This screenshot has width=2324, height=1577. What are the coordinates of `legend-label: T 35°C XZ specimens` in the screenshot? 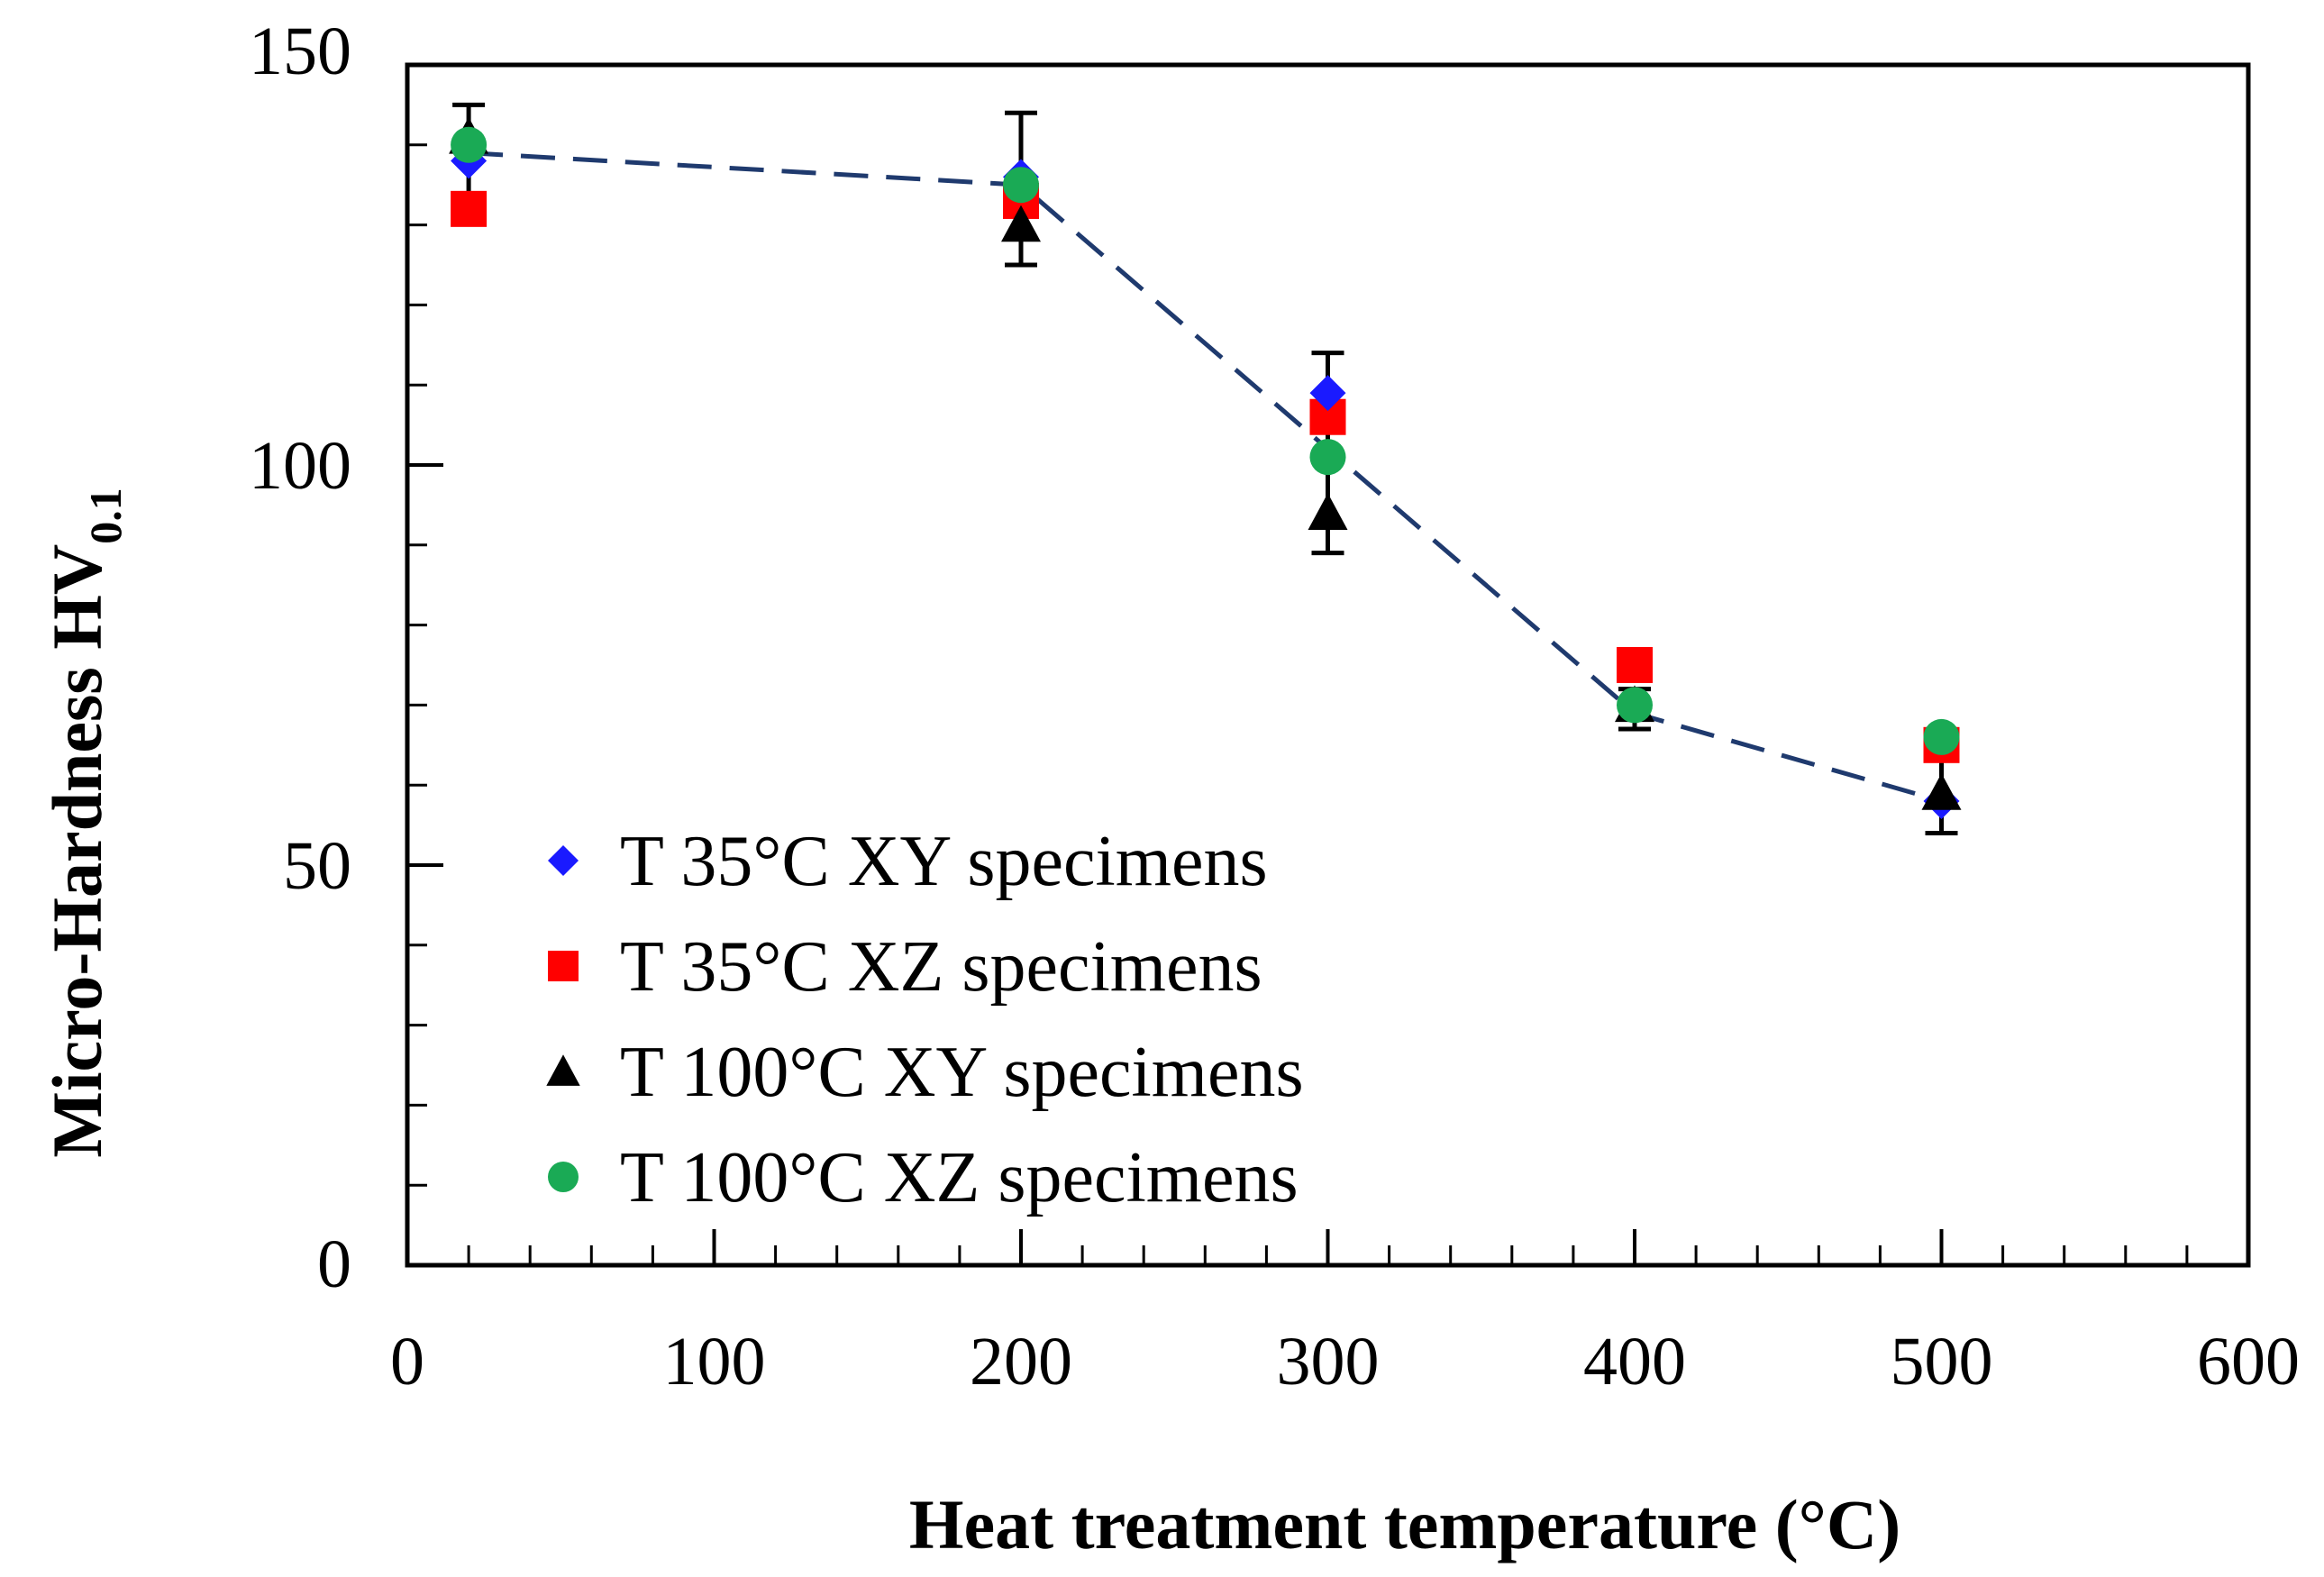 It's located at (941, 967).